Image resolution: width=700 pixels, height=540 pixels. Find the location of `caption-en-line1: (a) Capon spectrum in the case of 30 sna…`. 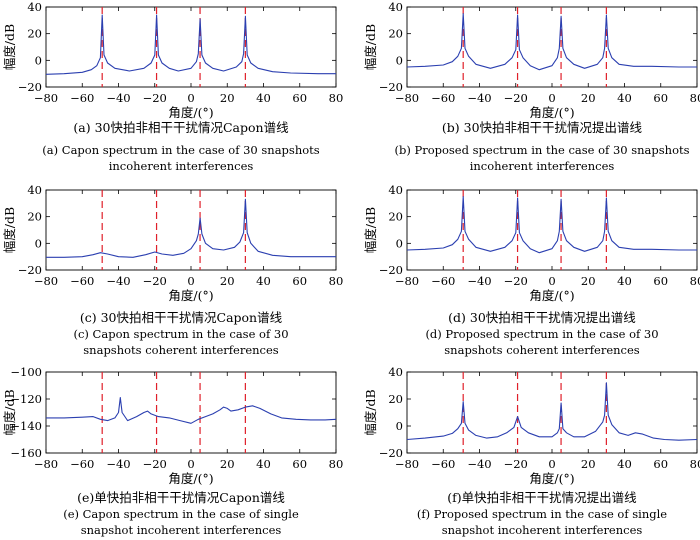

caption-en-line1: (a) Capon spectrum in the case of 30 sna… is located at coordinates (180, 150).